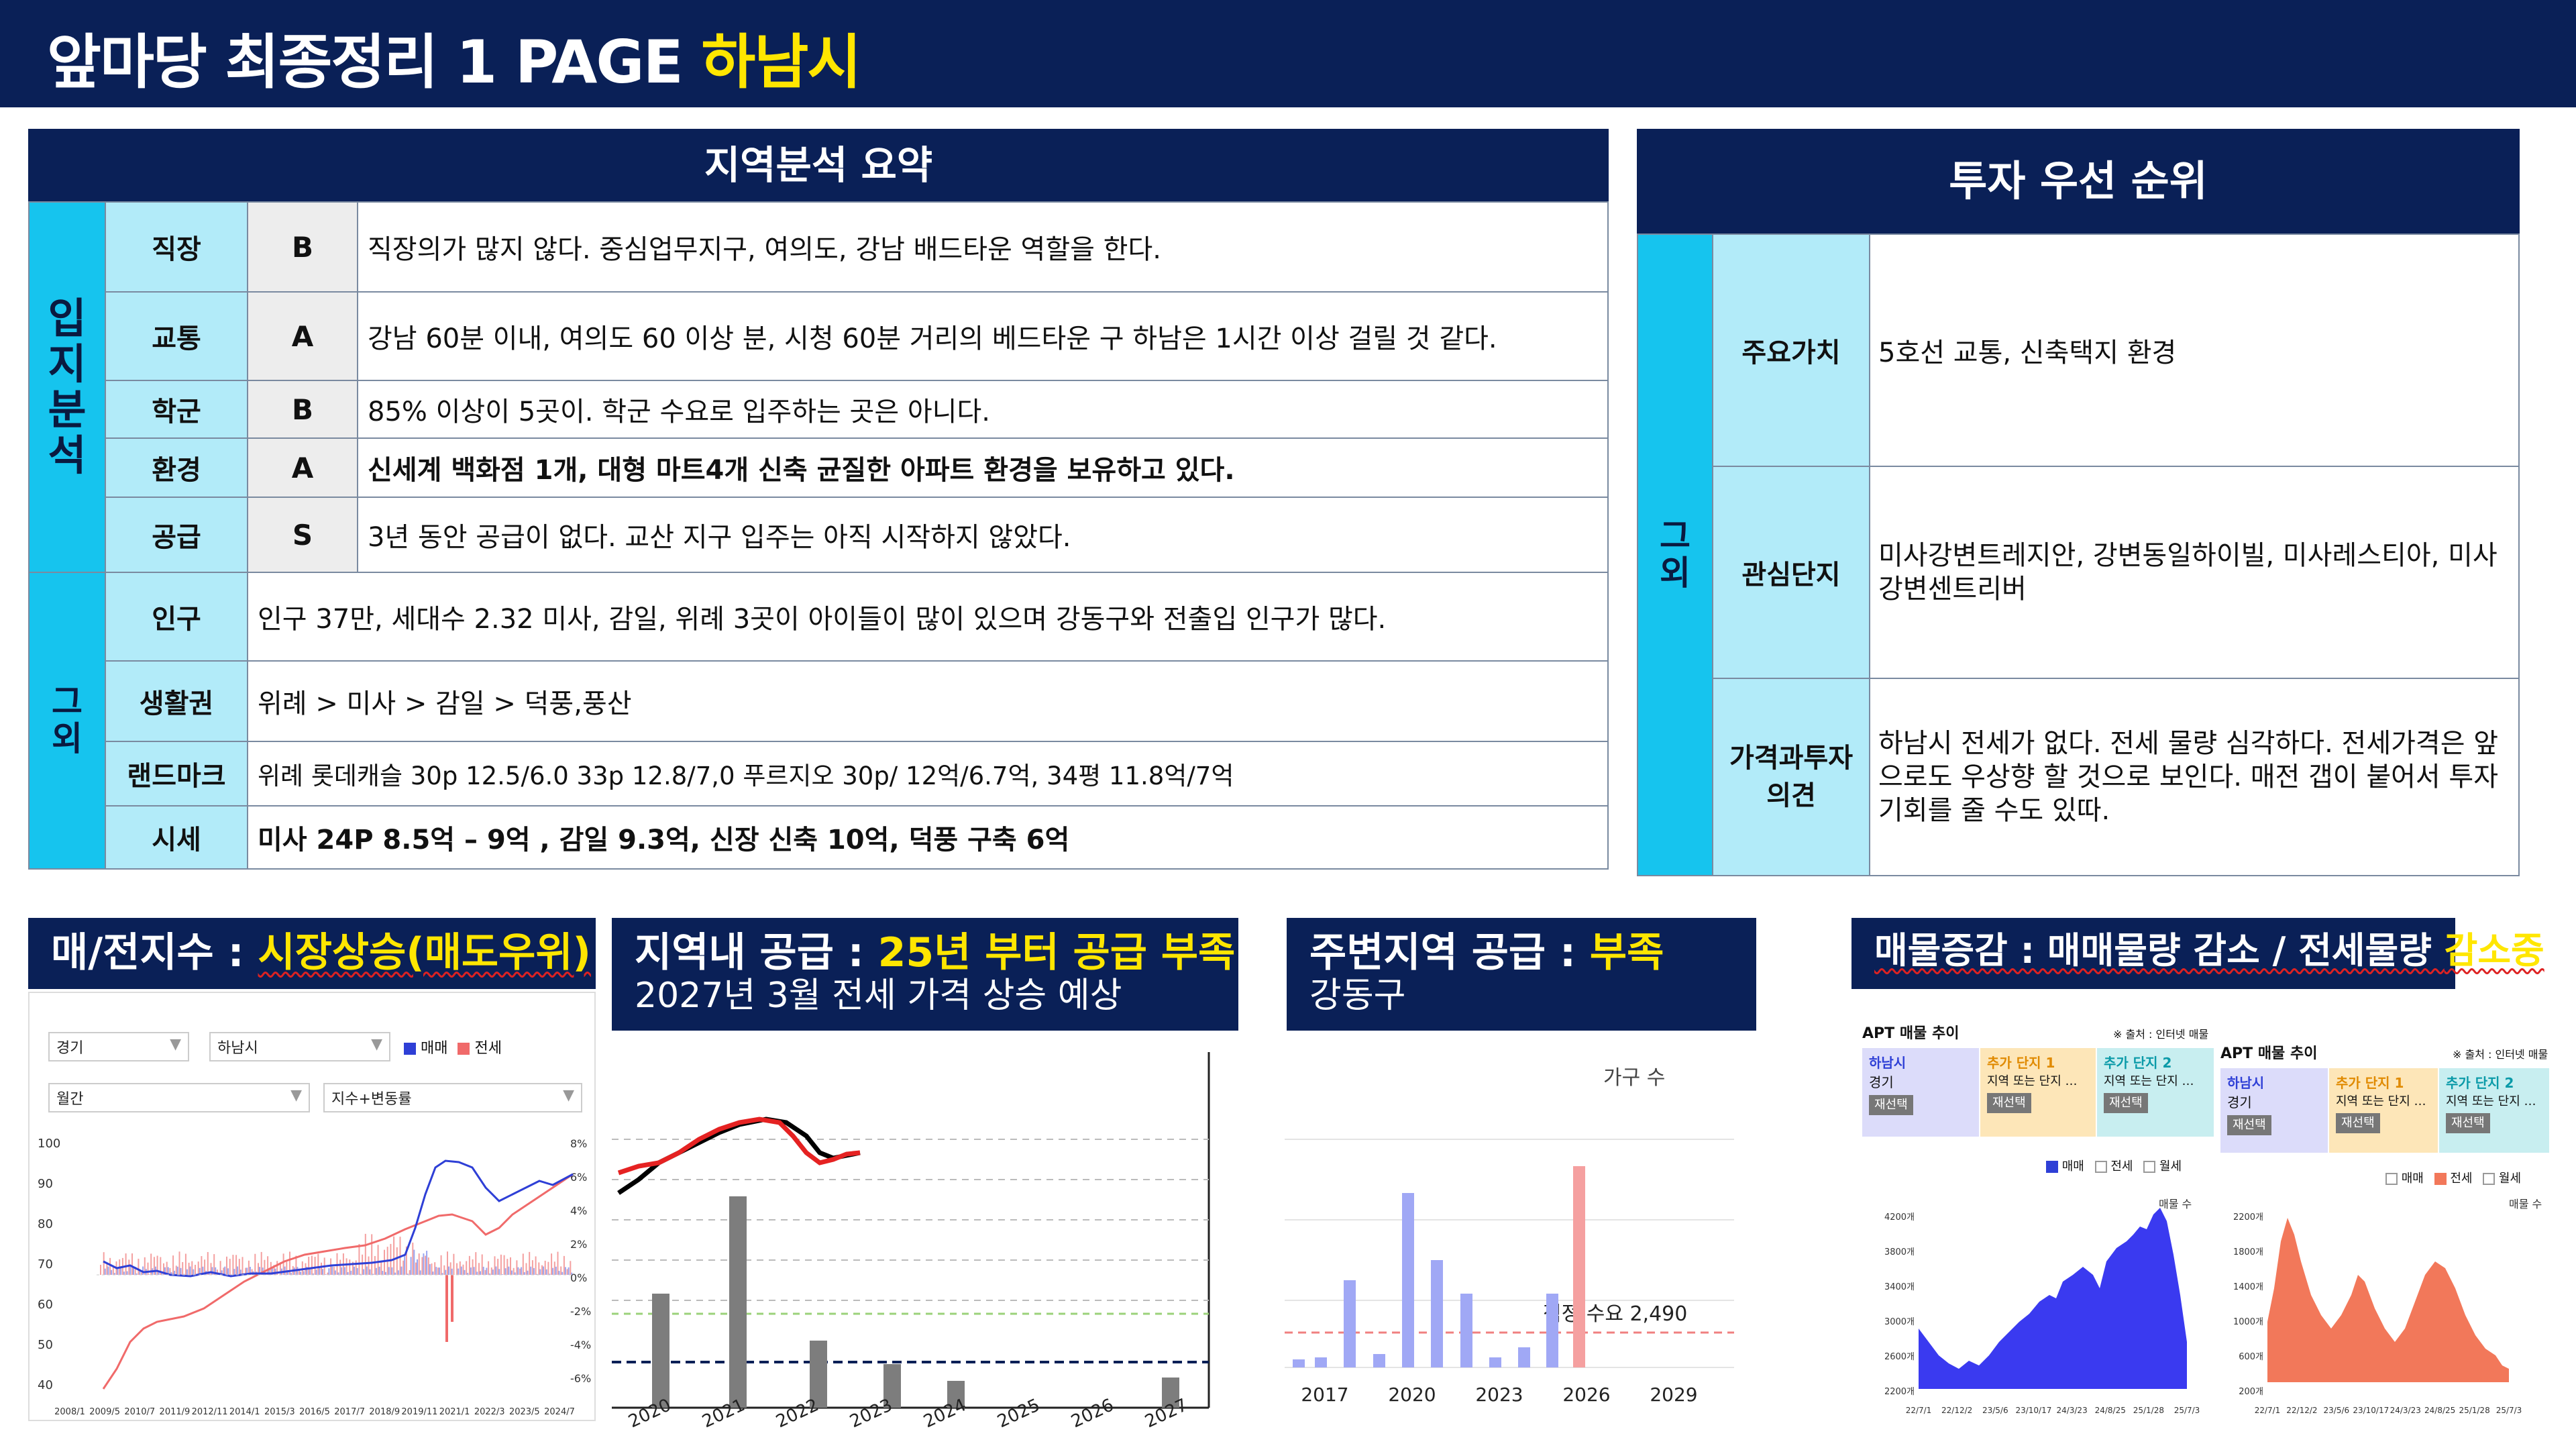 This screenshot has width=2576, height=1454. Describe the element at coordinates (176, 617) in the screenshot. I see `row-label: 인구` at that location.